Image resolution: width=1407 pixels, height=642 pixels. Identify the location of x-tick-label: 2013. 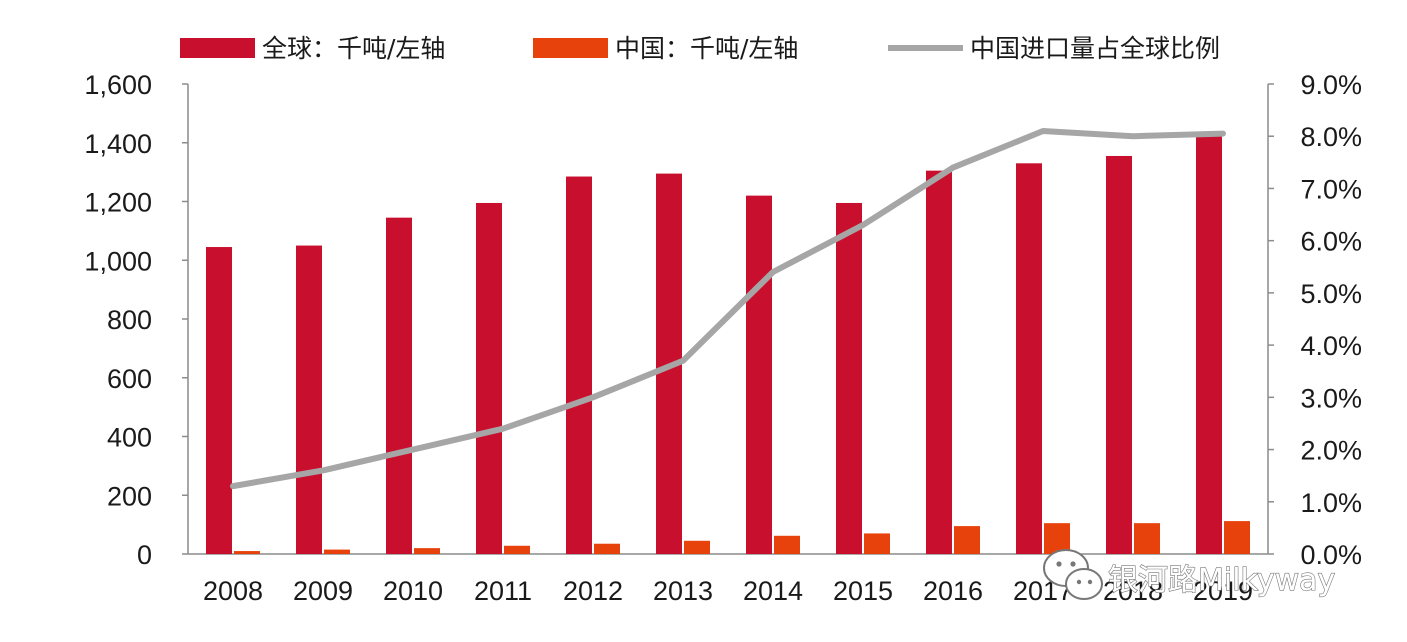
(683, 591).